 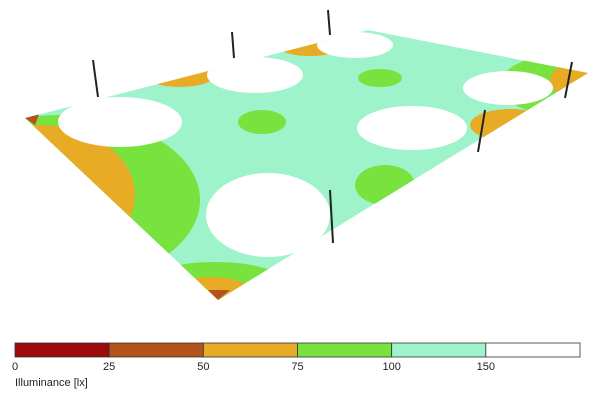 I want to click on legend-title: Illuminance [lx], so click(x=51, y=383).